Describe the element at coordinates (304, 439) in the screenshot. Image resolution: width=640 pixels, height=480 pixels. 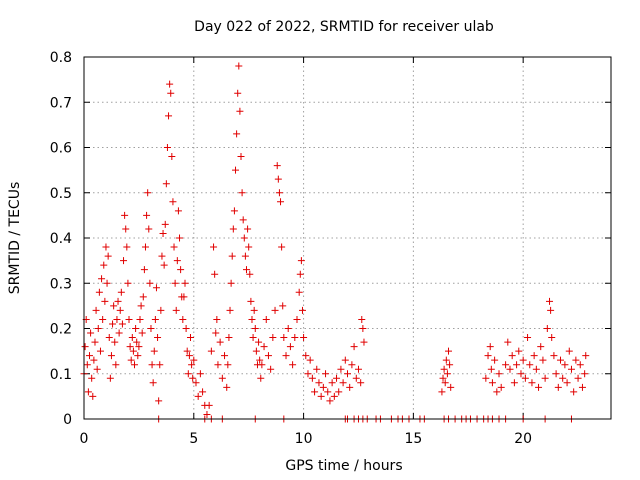
I see `x-tick-label: 10` at that location.